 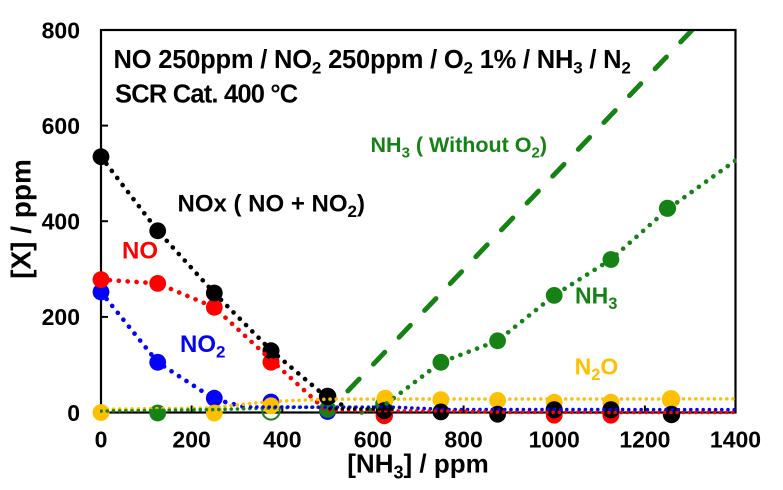 I want to click on svg-text: NH3, so click(x=596, y=298).